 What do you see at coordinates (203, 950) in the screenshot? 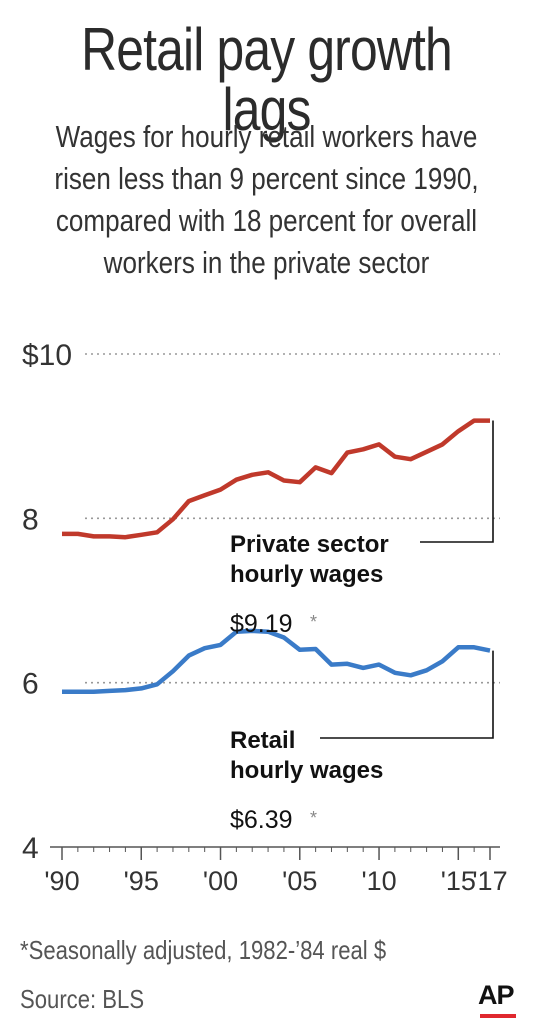
I see `footnote: *Seasonally adjusted, 1982-’84 real $` at bounding box center [203, 950].